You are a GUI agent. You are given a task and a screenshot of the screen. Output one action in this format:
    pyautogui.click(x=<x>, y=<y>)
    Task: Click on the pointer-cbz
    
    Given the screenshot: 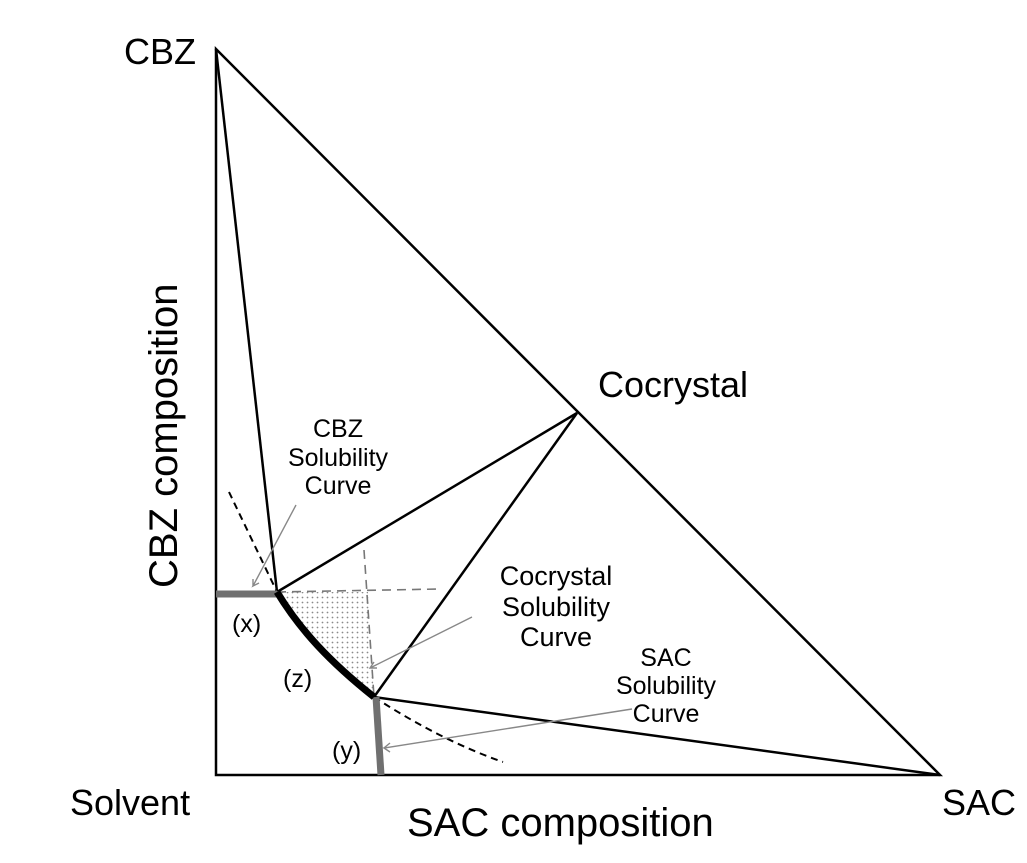 What is the action you would take?
    pyautogui.click(x=274, y=546)
    